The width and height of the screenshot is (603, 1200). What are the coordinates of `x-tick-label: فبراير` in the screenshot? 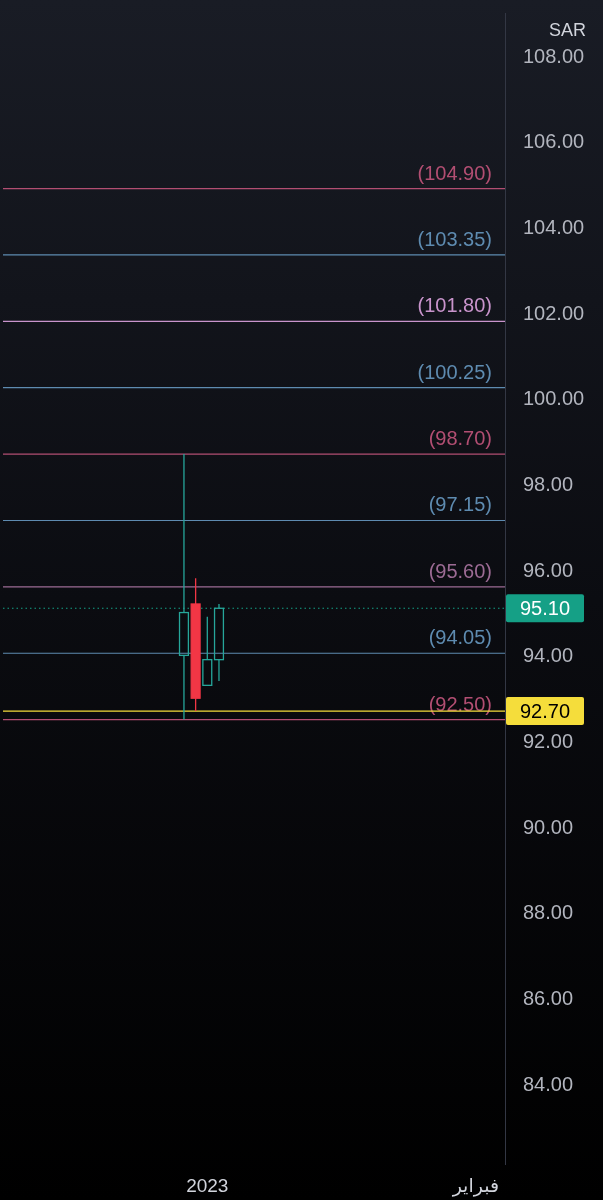 It's located at (475, 1186).